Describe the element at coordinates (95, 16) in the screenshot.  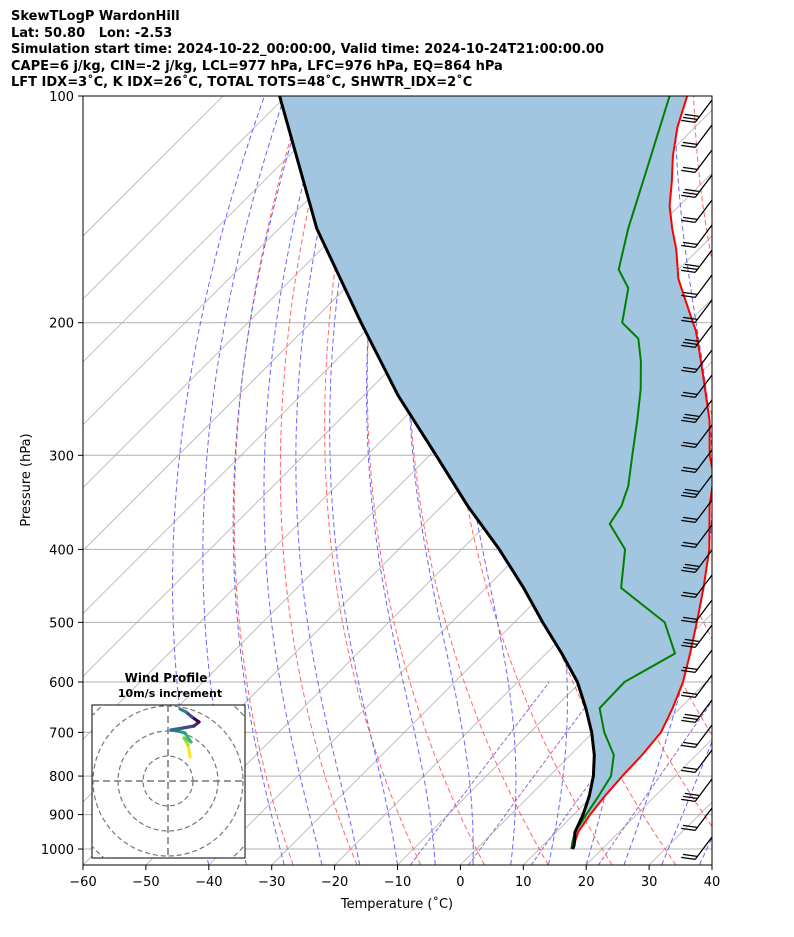
I see `chart-title: SkewTLogP WardonHill` at that location.